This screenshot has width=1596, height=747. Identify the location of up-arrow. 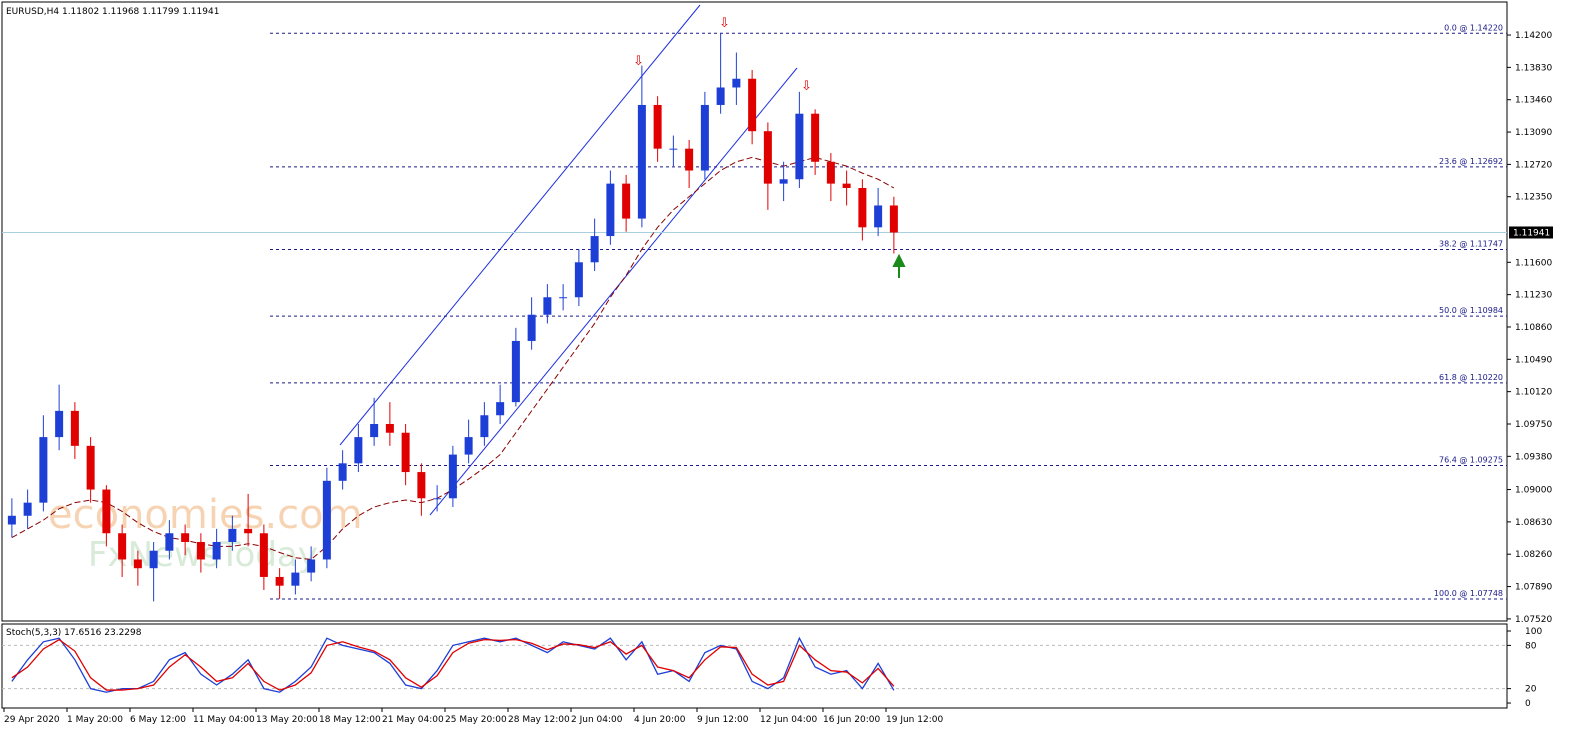
(899, 265).